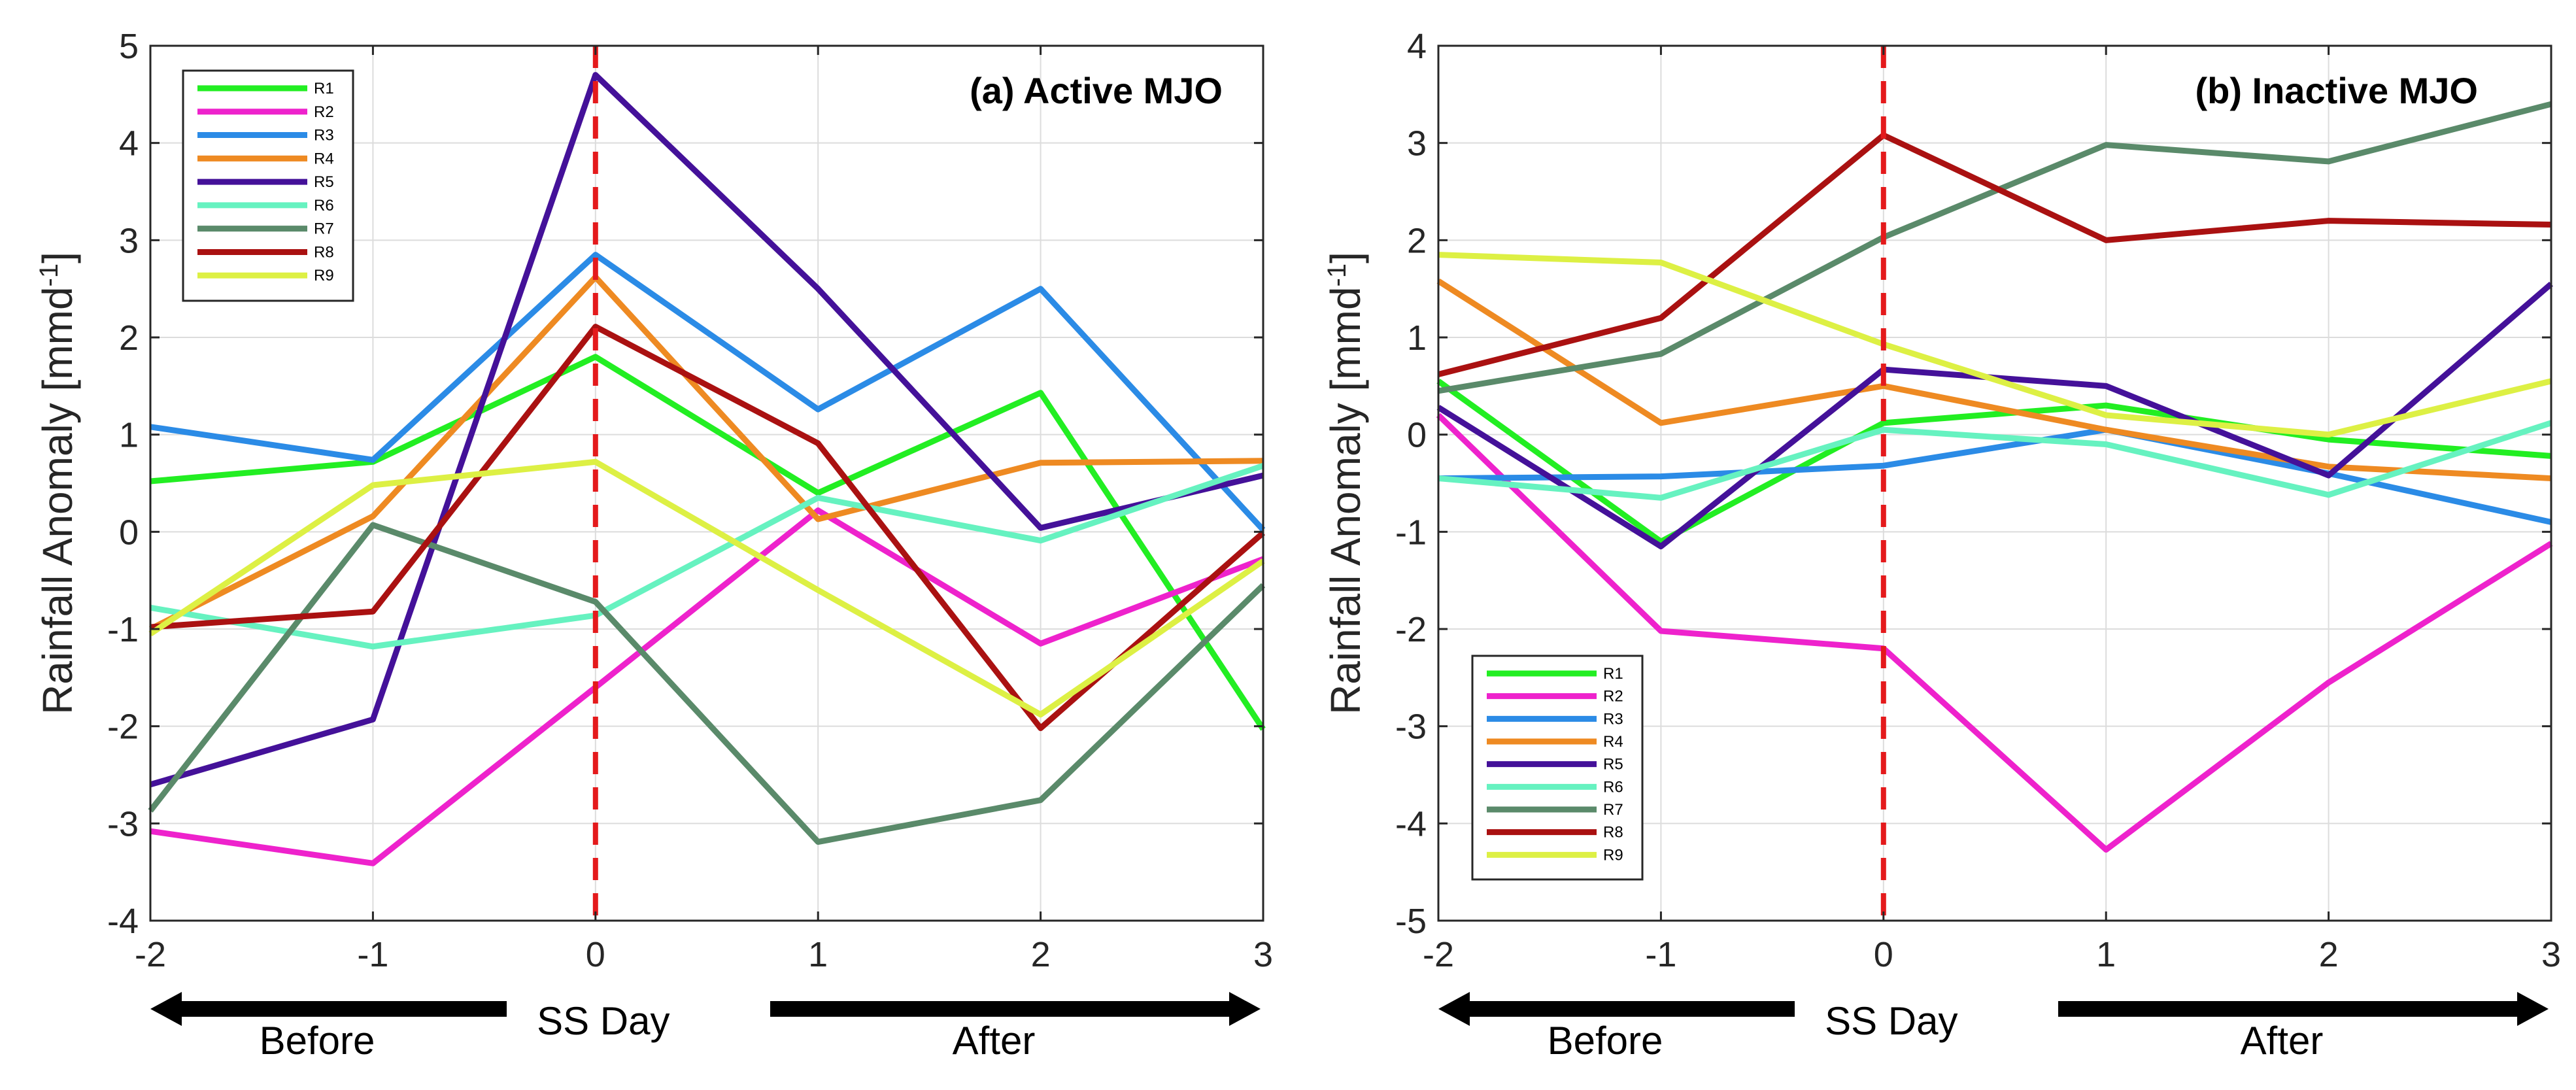 The image size is (2576, 1090). I want to click on series-line-r3, so click(708, 392).